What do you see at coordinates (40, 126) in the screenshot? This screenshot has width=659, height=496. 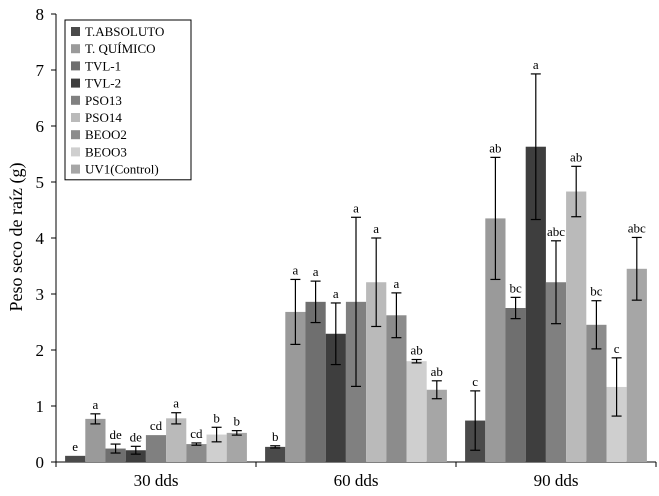 I see `y-tick-label: 6` at bounding box center [40, 126].